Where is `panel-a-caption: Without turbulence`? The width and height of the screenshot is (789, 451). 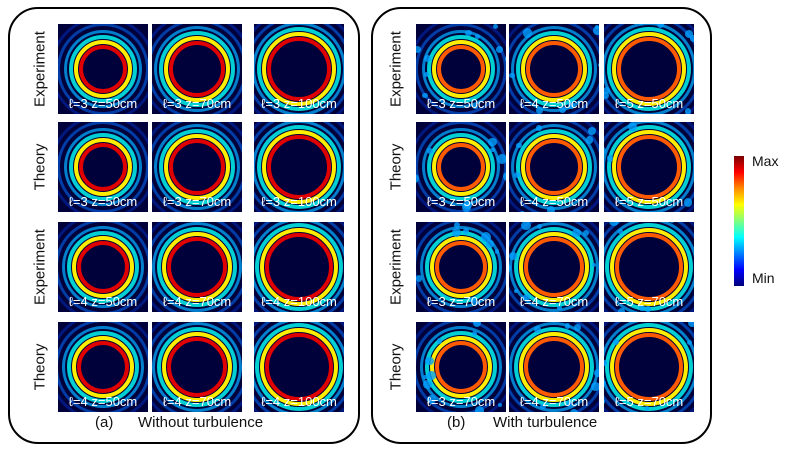
panel-a-caption: Without turbulence is located at coordinates (201, 422).